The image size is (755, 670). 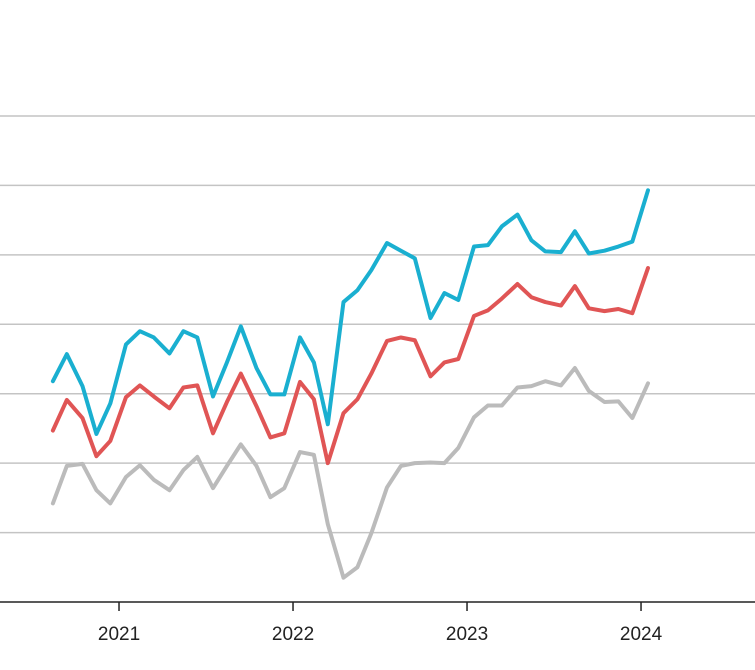 I want to click on x-tick-label: 2021, so click(x=119, y=634).